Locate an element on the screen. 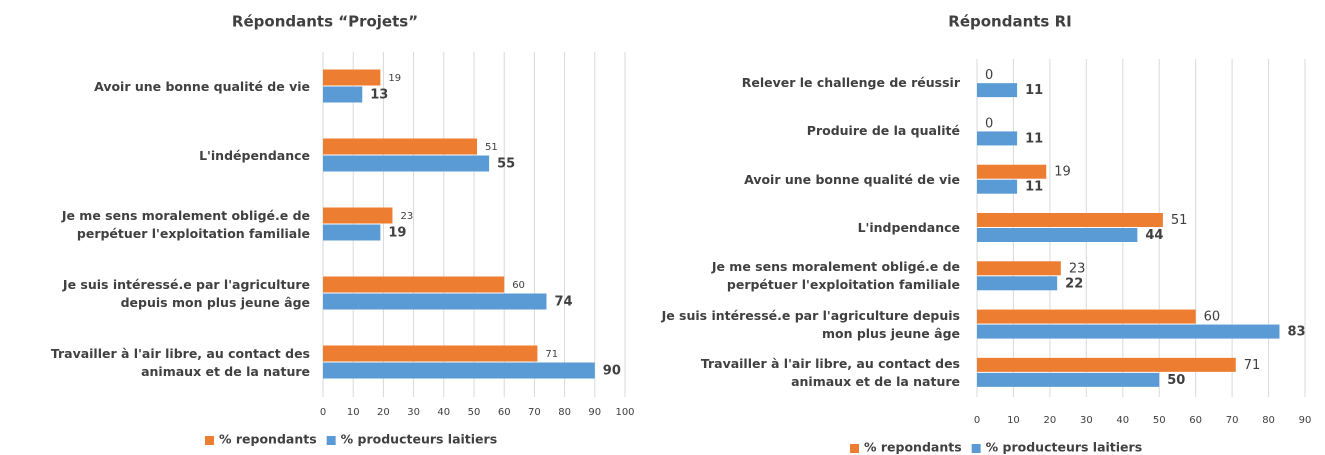 This screenshot has height=455, width=1325. data-label: 83 is located at coordinates (1296, 332).